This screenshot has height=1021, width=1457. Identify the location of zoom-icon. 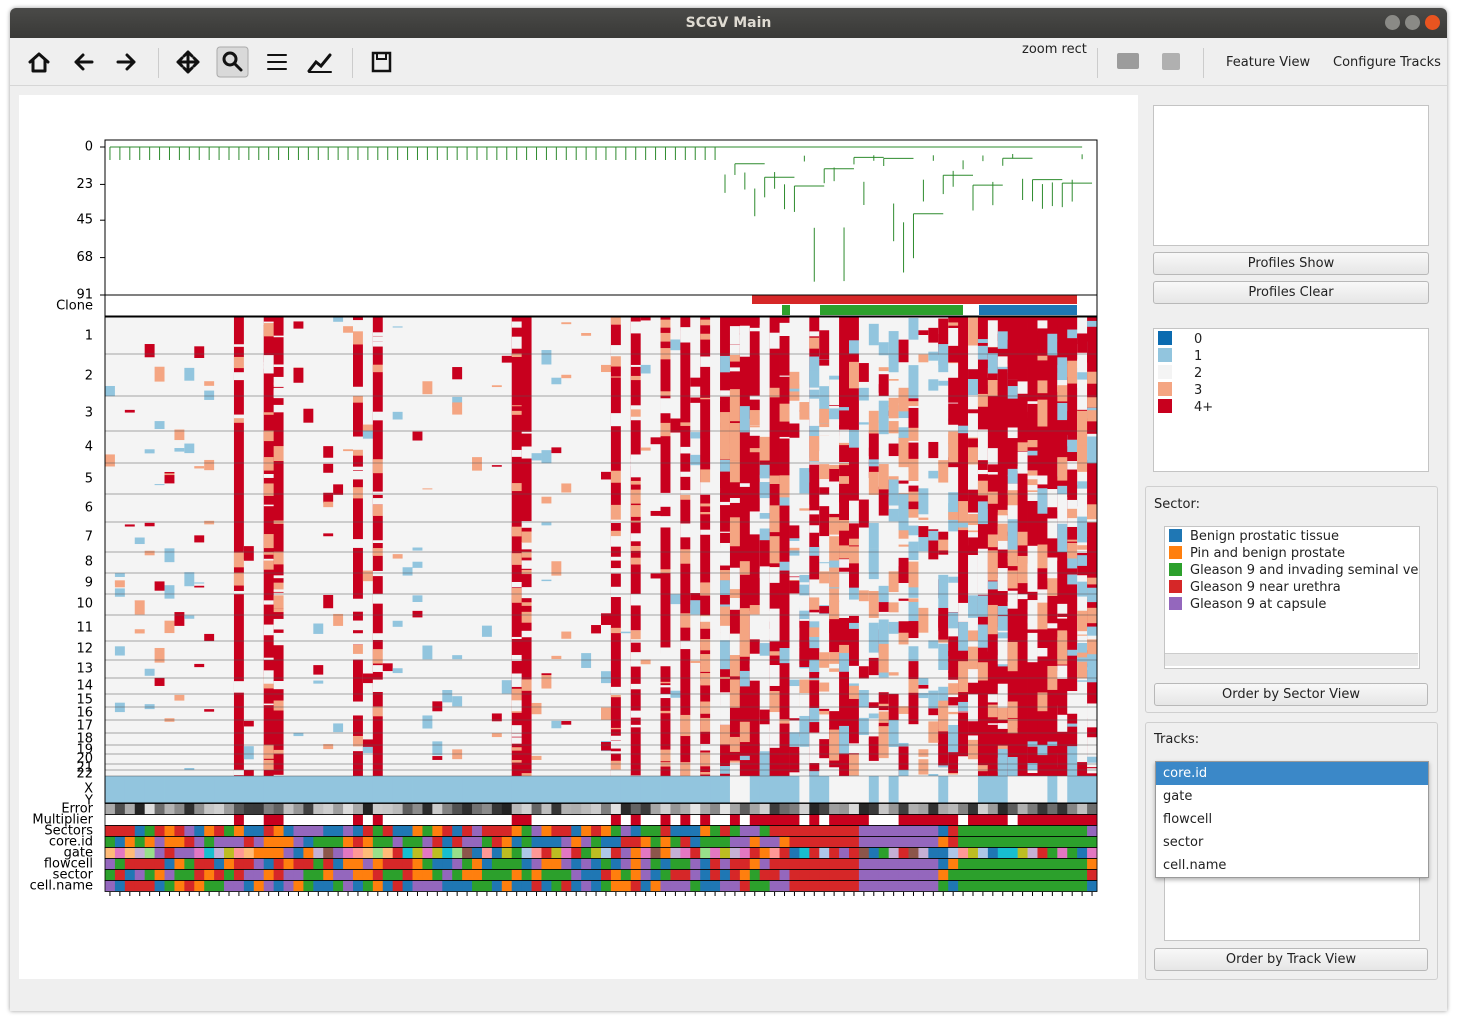
(230, 59).